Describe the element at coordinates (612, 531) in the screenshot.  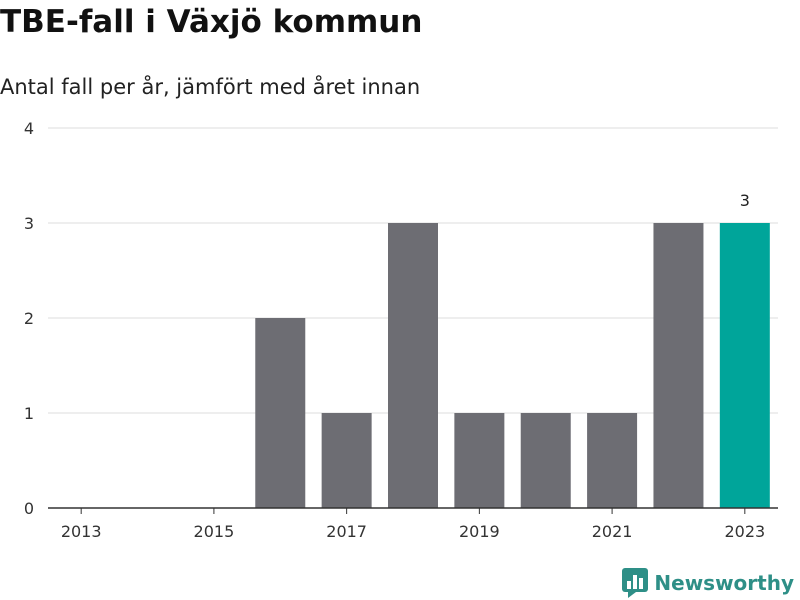
I see `x-tick-label-2021: 2021` at that location.